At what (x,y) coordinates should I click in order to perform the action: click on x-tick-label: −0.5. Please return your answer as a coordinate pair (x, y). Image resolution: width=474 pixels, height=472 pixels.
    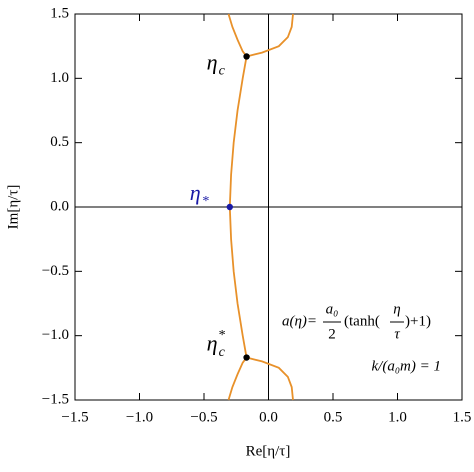
    Looking at the image, I should click on (203, 417).